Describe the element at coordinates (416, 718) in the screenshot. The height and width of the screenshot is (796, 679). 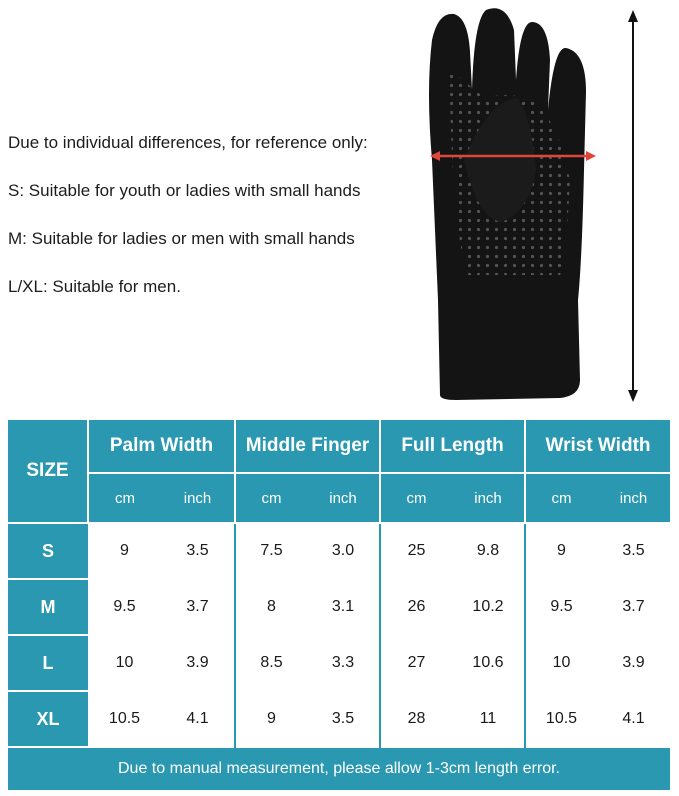
I see `table-cell: 28` at that location.